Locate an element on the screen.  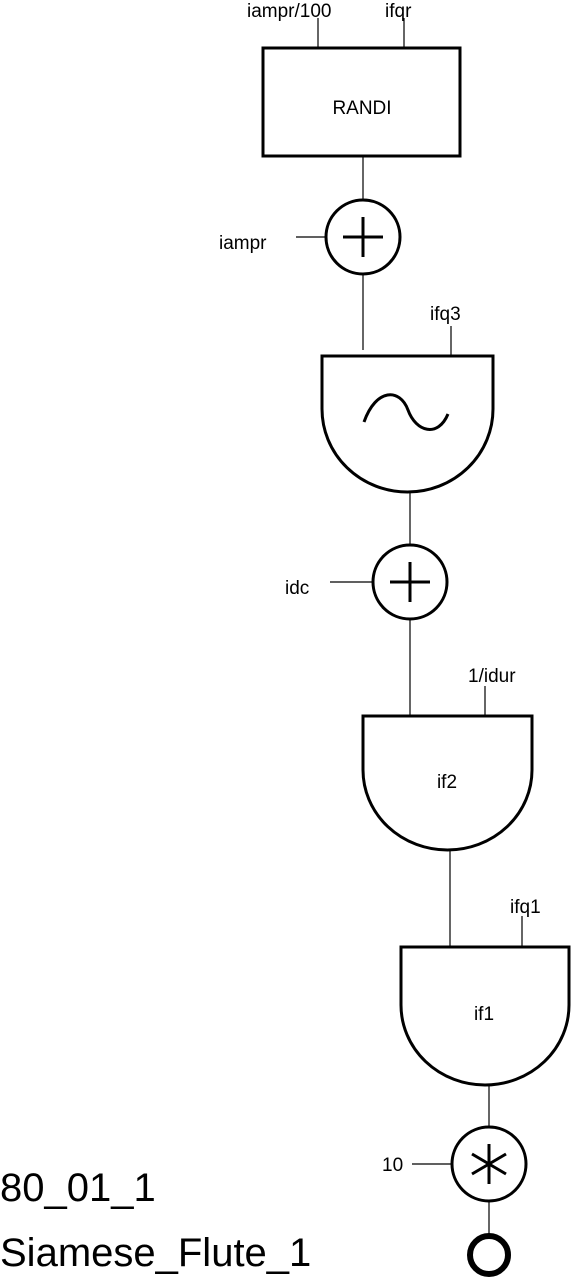
sine-wave-icon is located at coordinates (406, 412).